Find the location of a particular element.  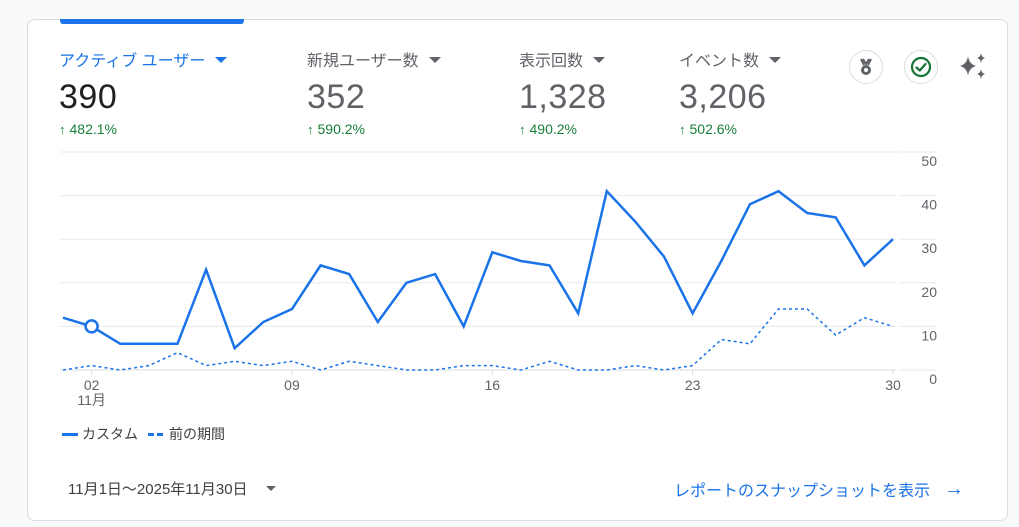

date-range-selector: 11月1日～2025年11月30日 is located at coordinates (172, 488).